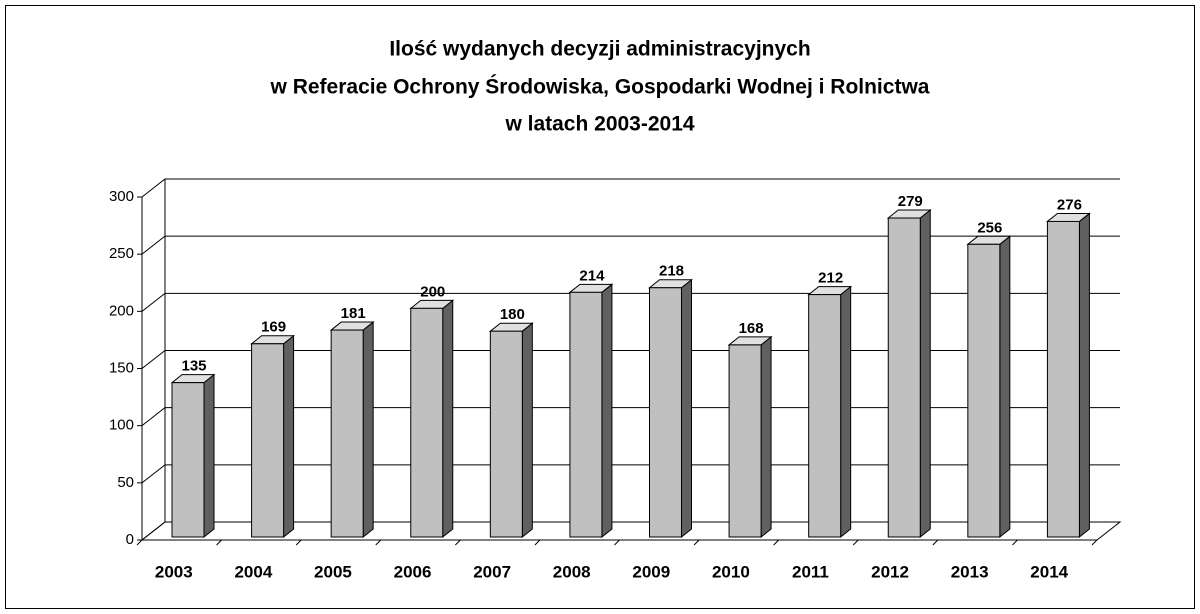 The image size is (1200, 614). Describe the element at coordinates (512, 314) in the screenshot. I see `data-label: 180` at that location.